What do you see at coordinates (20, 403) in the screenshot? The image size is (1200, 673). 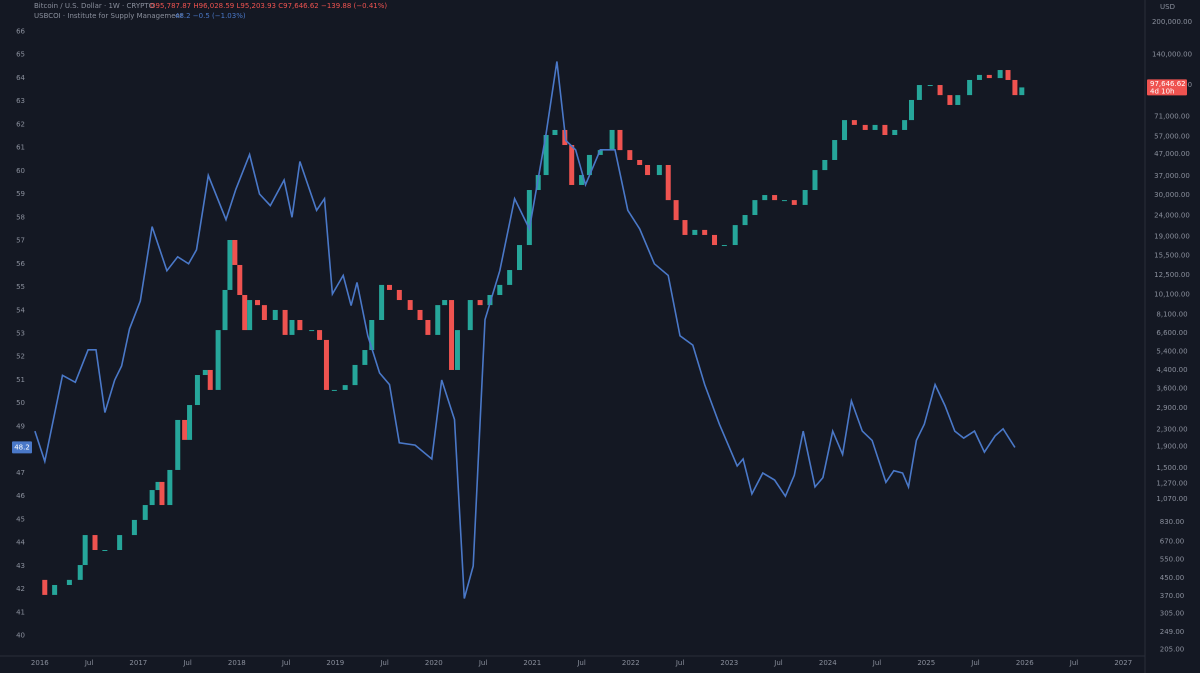 I see `y-tick-label: 50` at bounding box center [20, 403].